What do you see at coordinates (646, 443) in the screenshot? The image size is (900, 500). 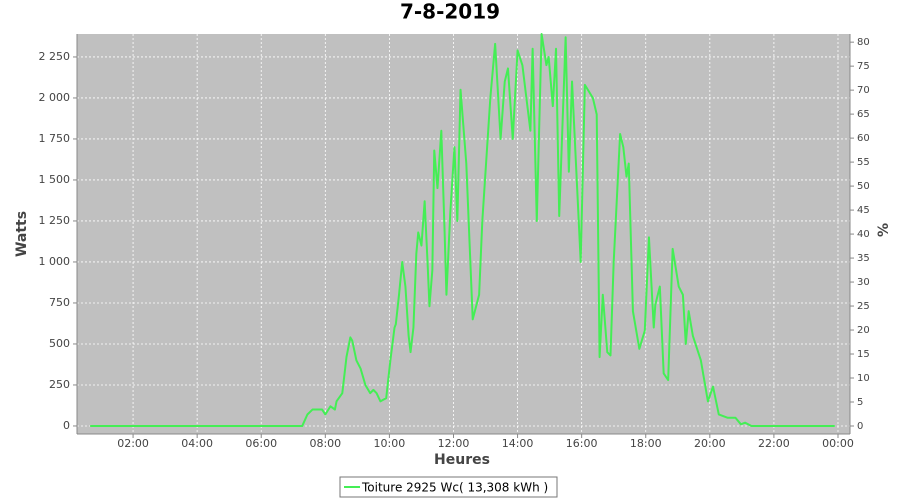 I see `x-tick-label: 18:00` at bounding box center [646, 443].